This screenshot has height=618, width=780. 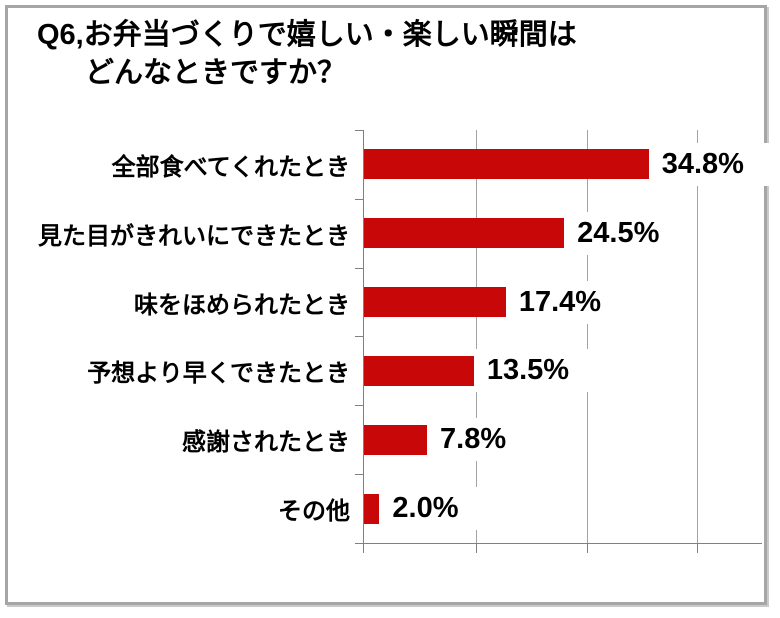 I want to click on bar-row: 見た目がきれいにできたとき 24.5%, so click(x=396, y=233).